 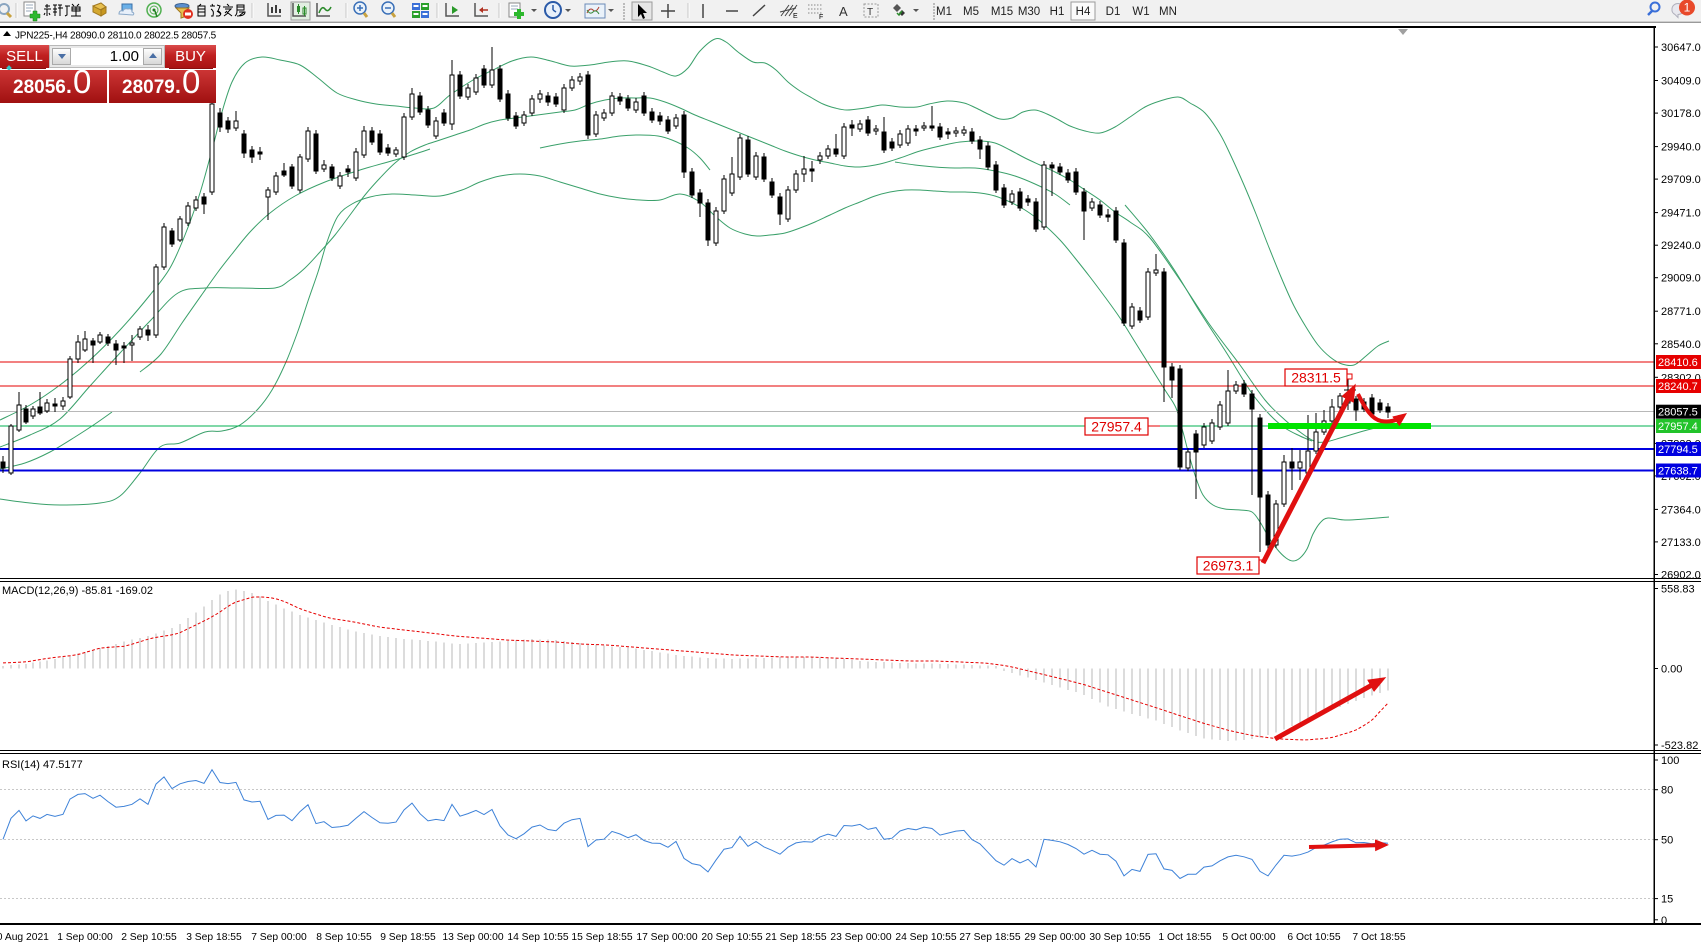 I want to click on svg-text: 28057.5, so click(x=1678, y=413).